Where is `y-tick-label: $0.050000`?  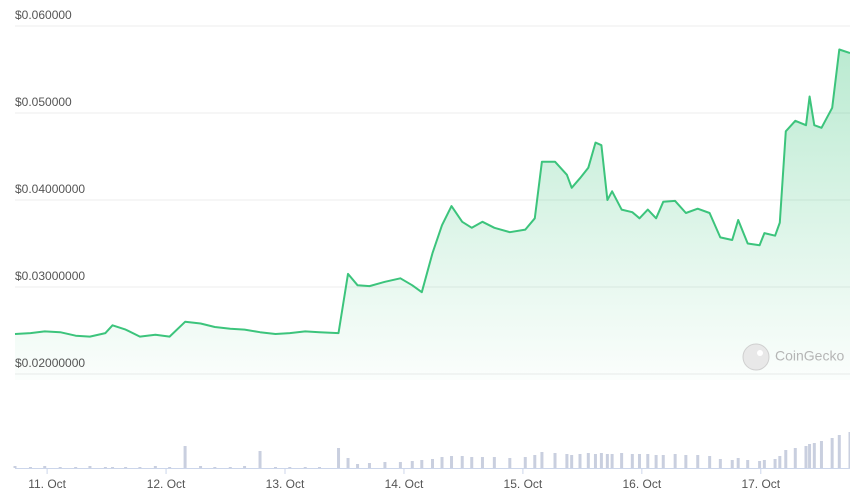
y-tick-label: $0.050000 is located at coordinates (43, 102).